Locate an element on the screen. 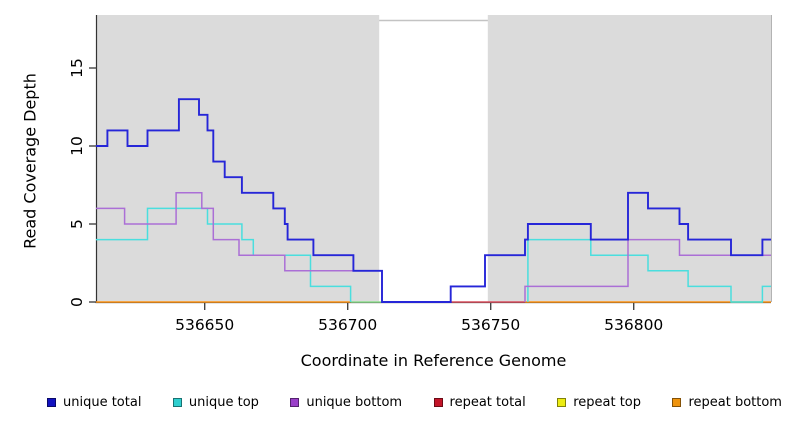 Image resolution: width=792 pixels, height=432 pixels. legend-item-repeat-top: repeat top is located at coordinates (599, 402).